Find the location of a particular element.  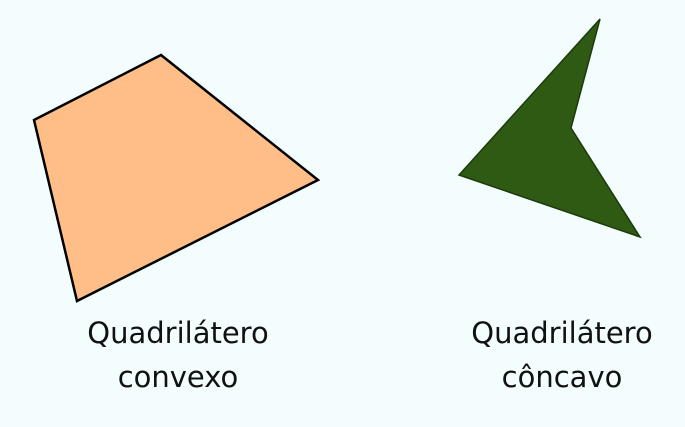

concave-caption-line2: côncavo is located at coordinates (562, 377).